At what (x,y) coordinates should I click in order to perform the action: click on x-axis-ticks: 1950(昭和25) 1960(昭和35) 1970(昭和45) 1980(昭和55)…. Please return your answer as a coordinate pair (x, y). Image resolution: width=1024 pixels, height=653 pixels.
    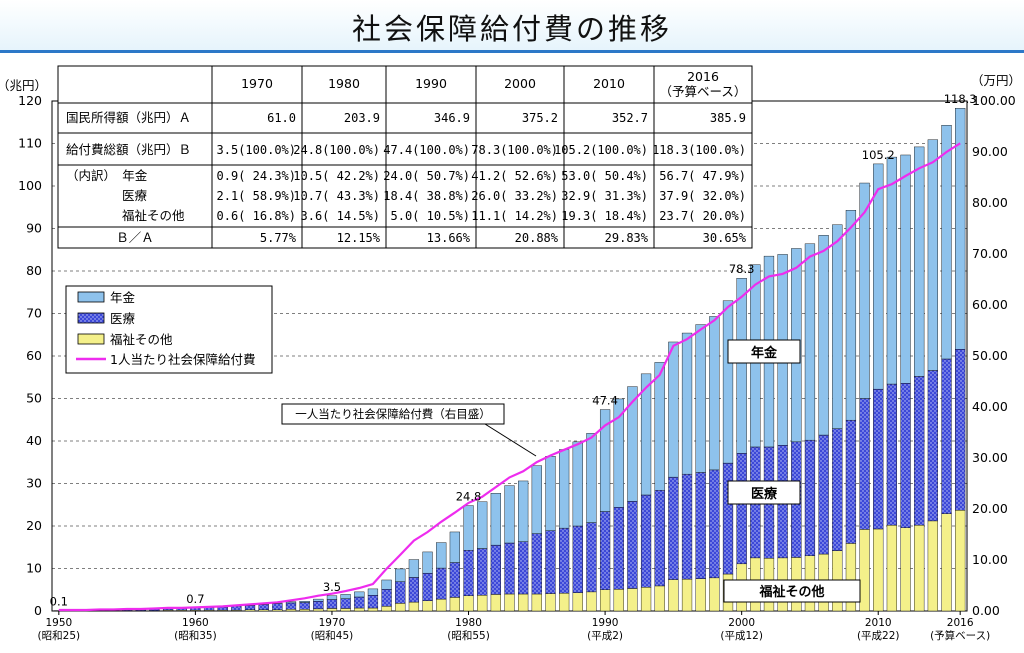
    Looking at the image, I should click on (514, 626).